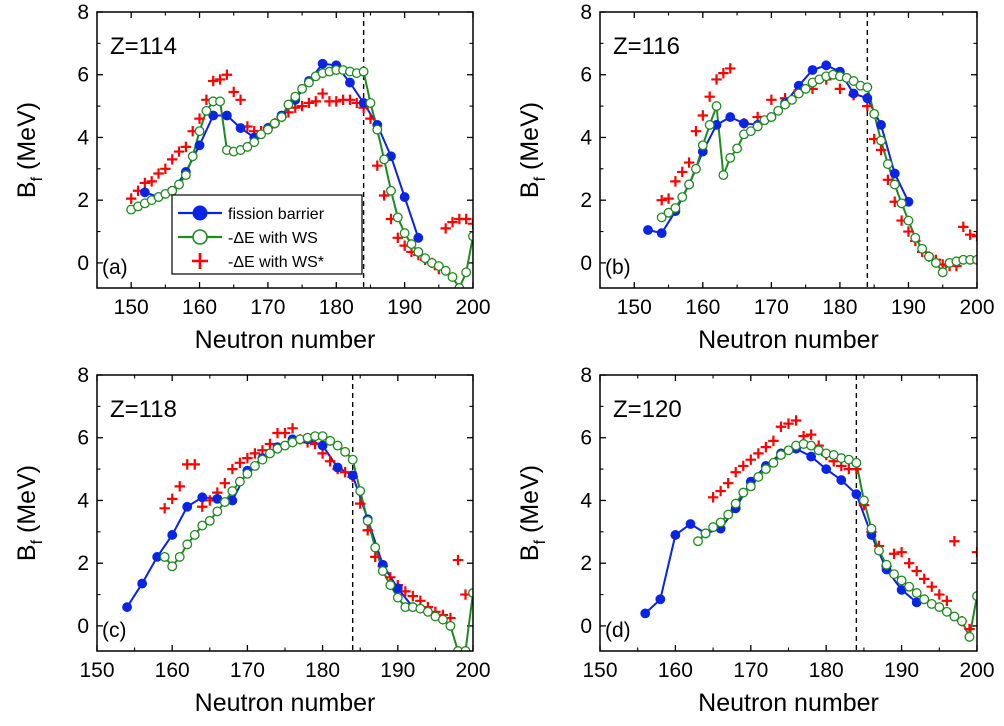 The width and height of the screenshot is (1004, 726). Describe the element at coordinates (258, 262) in the screenshot. I see `legend-entry-wsstar: -ΔE with WS*` at that location.